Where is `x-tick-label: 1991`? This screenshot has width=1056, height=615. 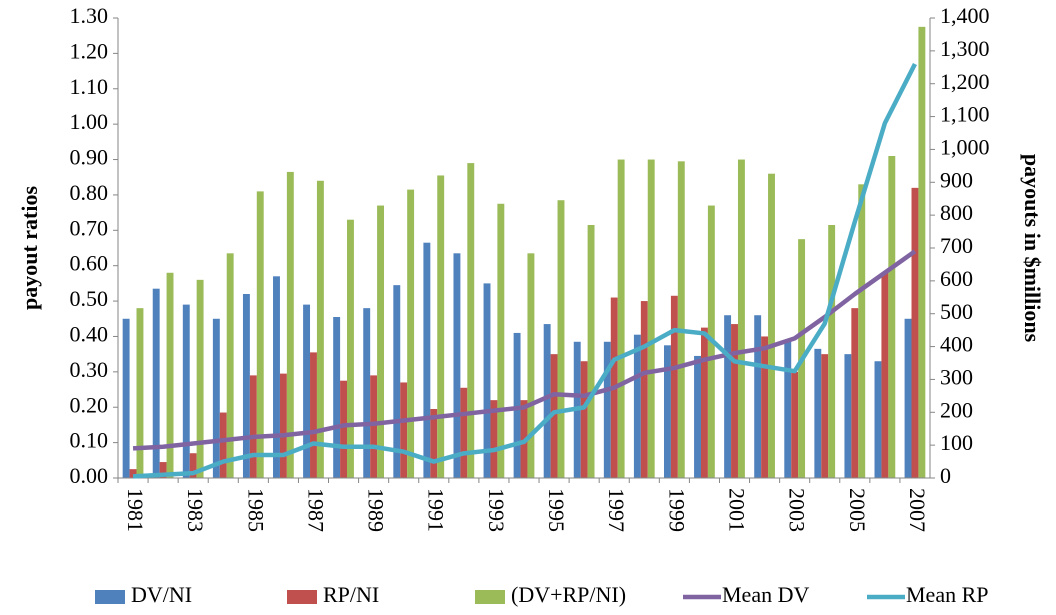 x-tick-label: 1991 is located at coordinates (436, 510).